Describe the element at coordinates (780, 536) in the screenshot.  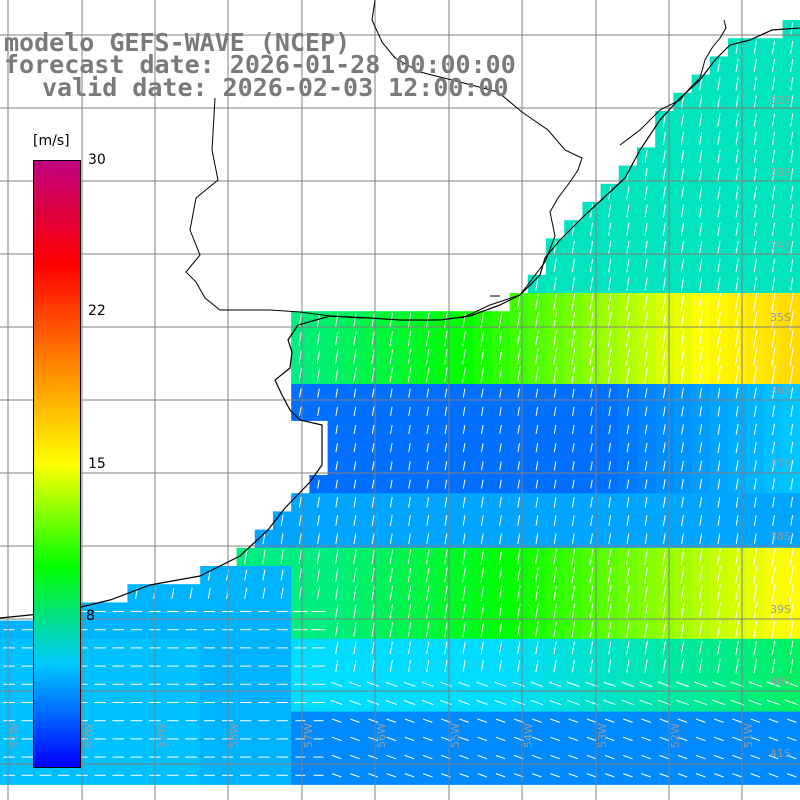
I see `lat-label-38s: 38S` at that location.